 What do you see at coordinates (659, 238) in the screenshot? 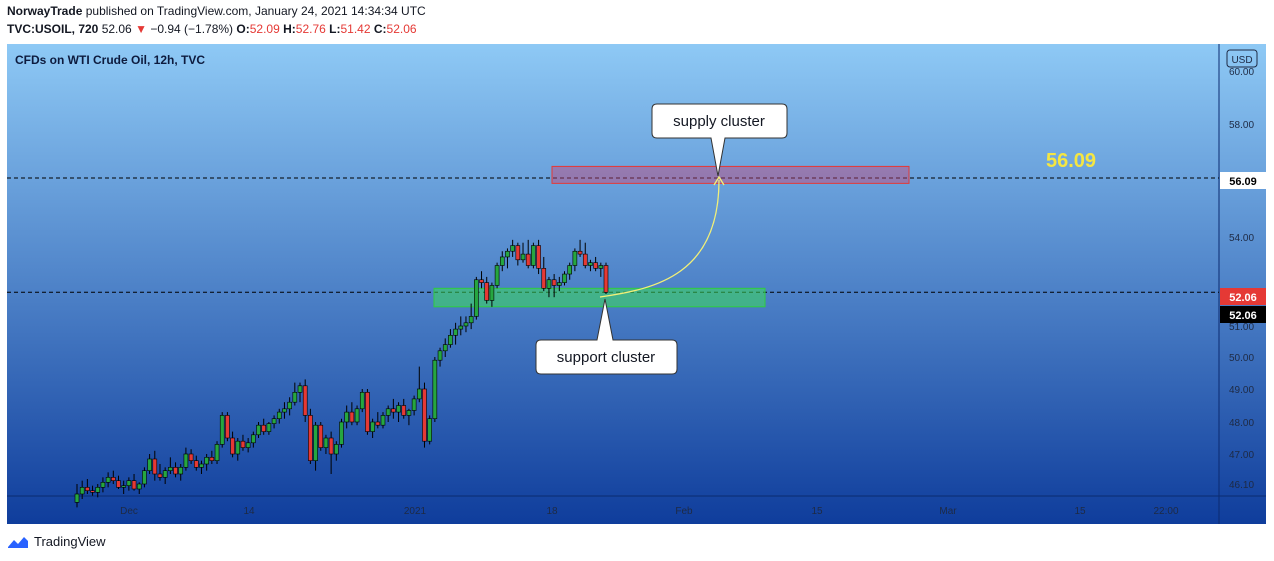
I see `projection-curve` at bounding box center [659, 238].